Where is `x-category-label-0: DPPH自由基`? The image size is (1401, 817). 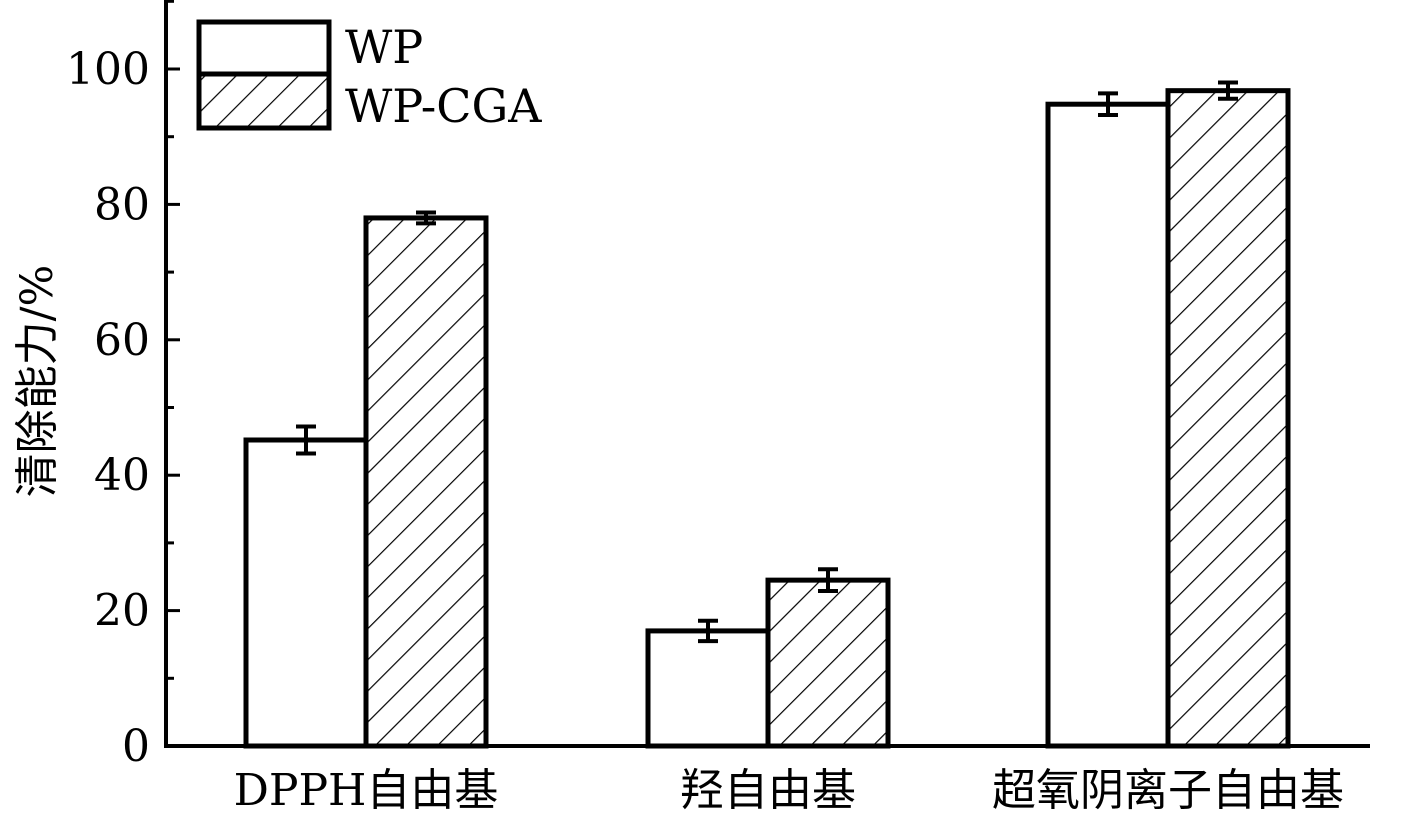
x-category-label-0: DPPH自由基 is located at coordinates (366, 790).